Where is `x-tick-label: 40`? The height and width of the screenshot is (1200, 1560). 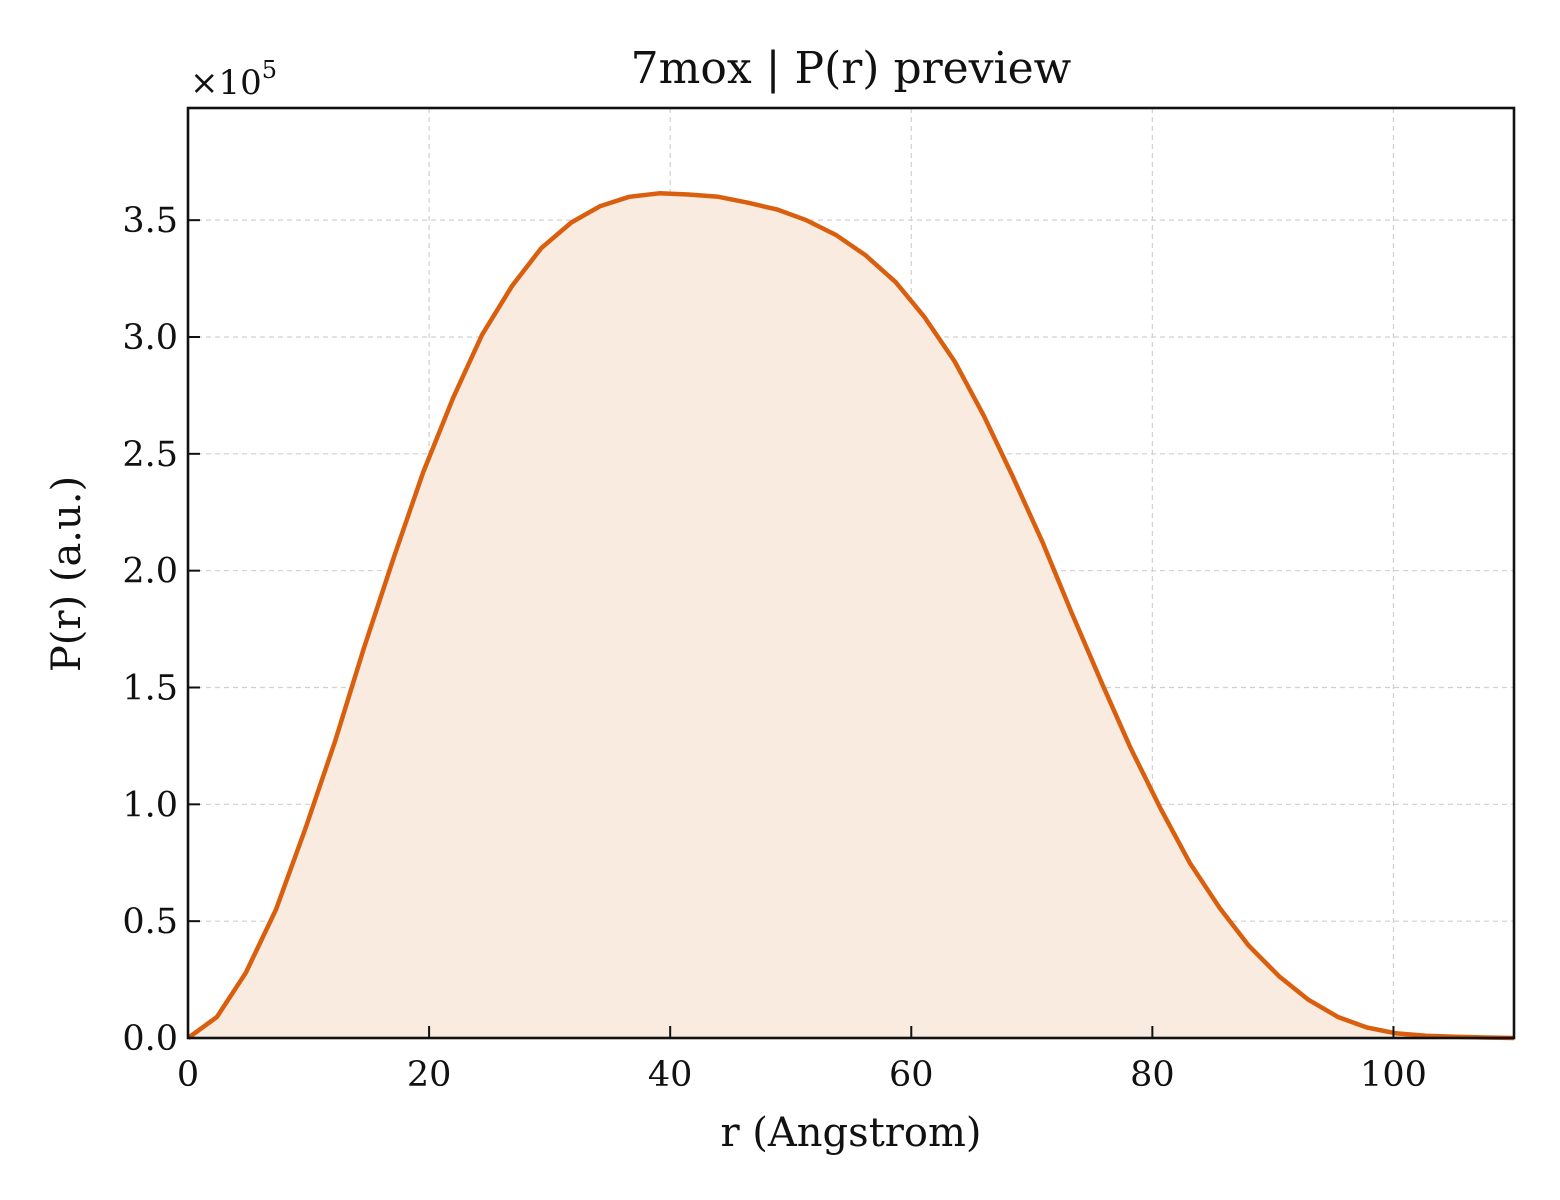
x-tick-label: 40 is located at coordinates (670, 1075).